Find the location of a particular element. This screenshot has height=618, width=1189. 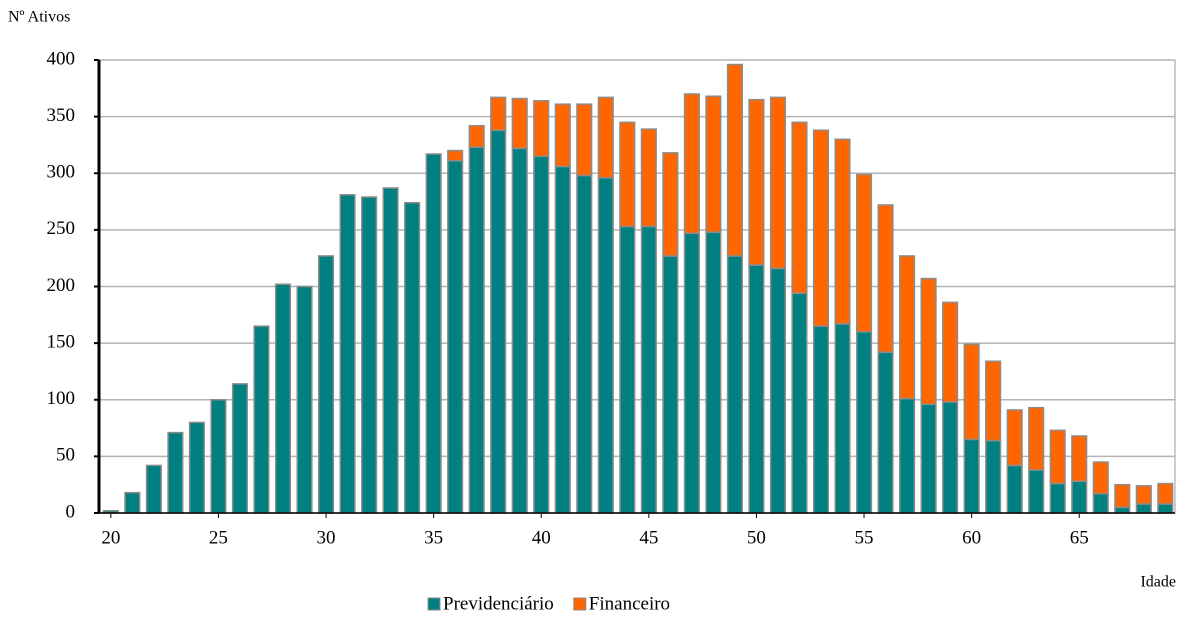

legend-label: Previdenciário is located at coordinates (498, 603).